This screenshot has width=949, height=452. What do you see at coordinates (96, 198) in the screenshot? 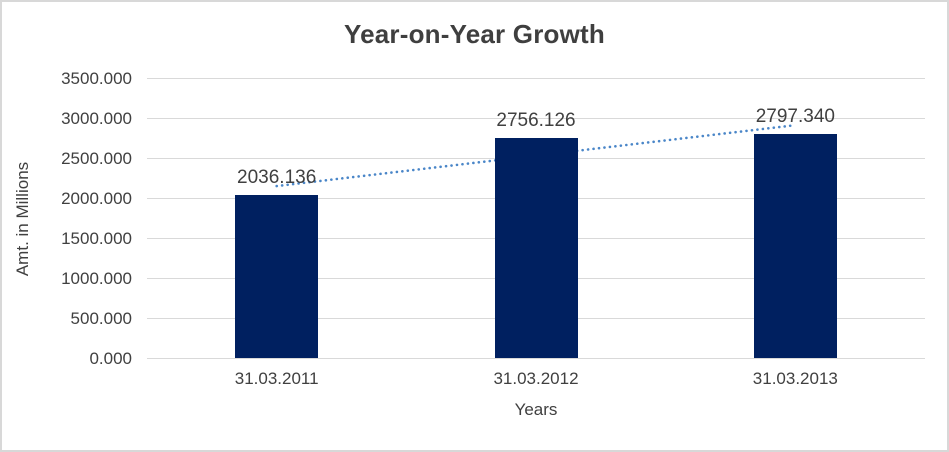
I see `y-tick-label: 2000.000` at bounding box center [96, 198].